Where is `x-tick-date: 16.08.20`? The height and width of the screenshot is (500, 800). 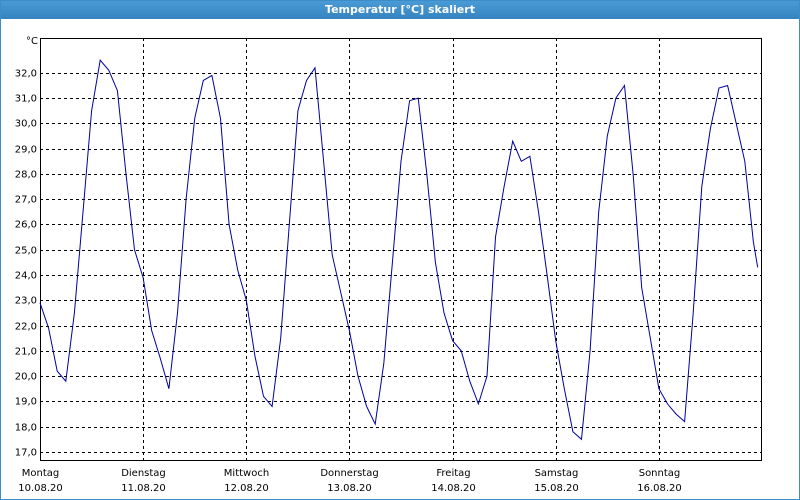 x-tick-date: 16.08.20 is located at coordinates (659, 488).